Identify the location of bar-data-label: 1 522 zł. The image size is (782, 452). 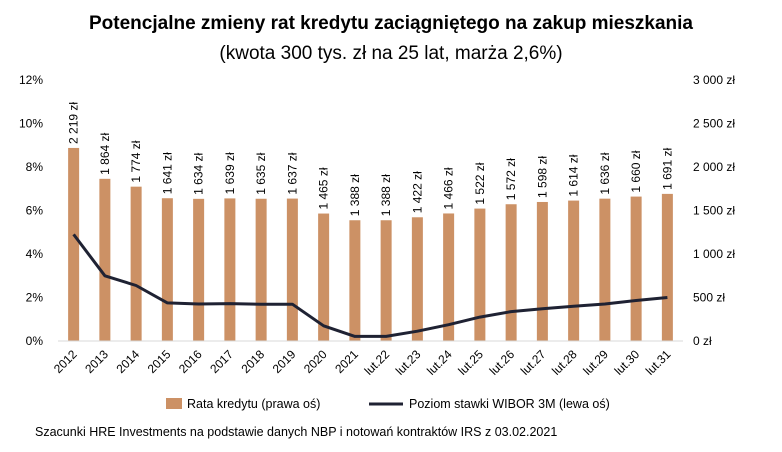
(480, 183).